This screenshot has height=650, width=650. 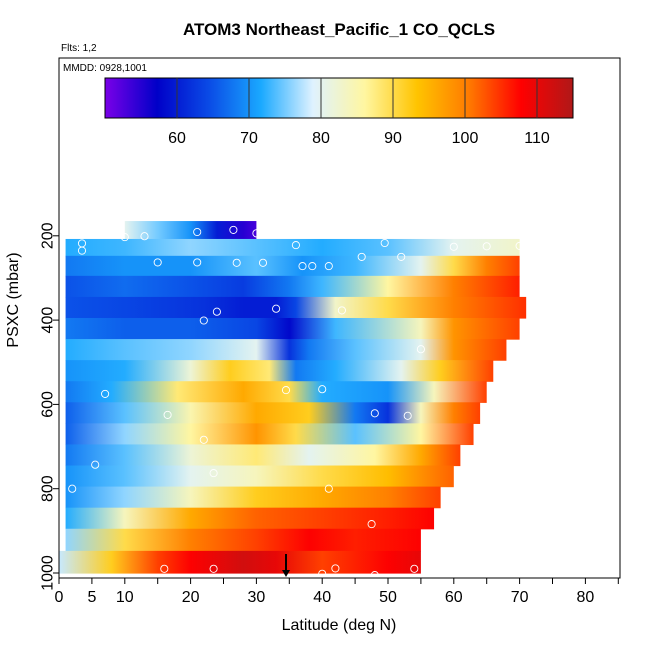 I want to click on chart-title: ATOM3 Northeast_Pacific_1 CO_QCLS, so click(x=339, y=29).